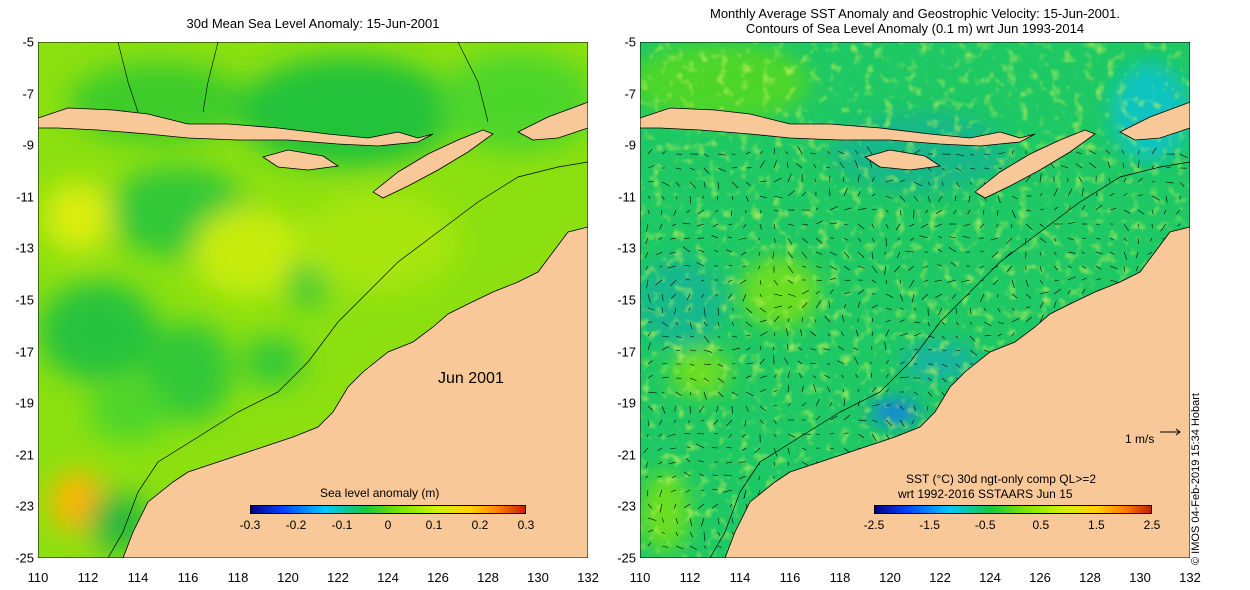 The image size is (1250, 590). What do you see at coordinates (552, 121) in the screenshot?
I see `northern-islands` at bounding box center [552, 121].